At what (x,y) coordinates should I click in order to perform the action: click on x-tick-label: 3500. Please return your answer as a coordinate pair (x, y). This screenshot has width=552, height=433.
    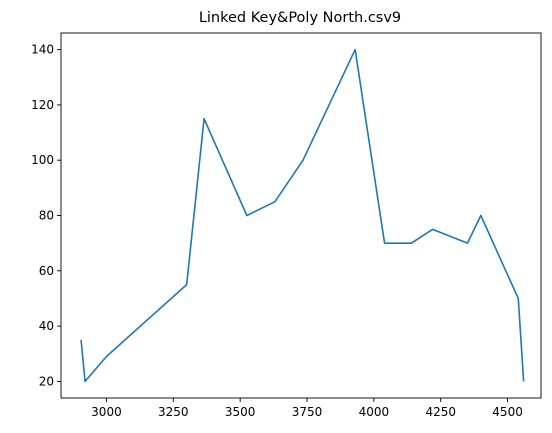
    Looking at the image, I should click on (240, 412).